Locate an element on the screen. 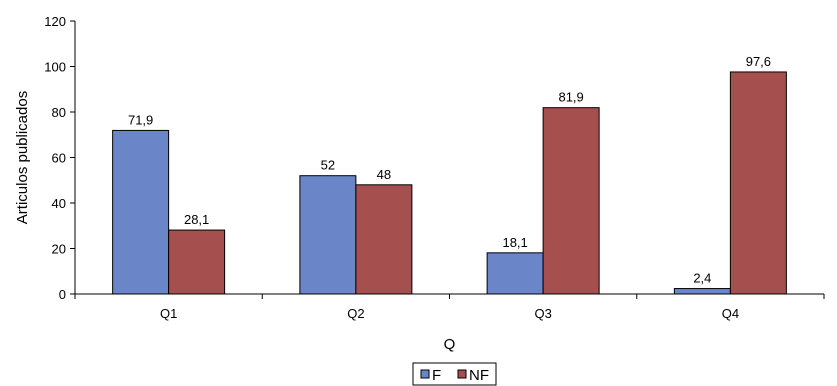  y-tick-label: 60 is located at coordinates (59, 158).